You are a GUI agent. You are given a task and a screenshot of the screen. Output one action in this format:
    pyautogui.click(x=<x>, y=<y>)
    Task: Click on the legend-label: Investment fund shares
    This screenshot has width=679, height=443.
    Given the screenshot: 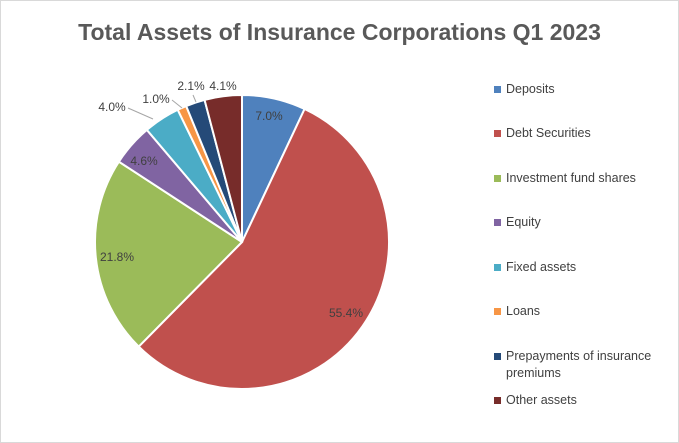 What is the action you would take?
    pyautogui.click(x=571, y=178)
    